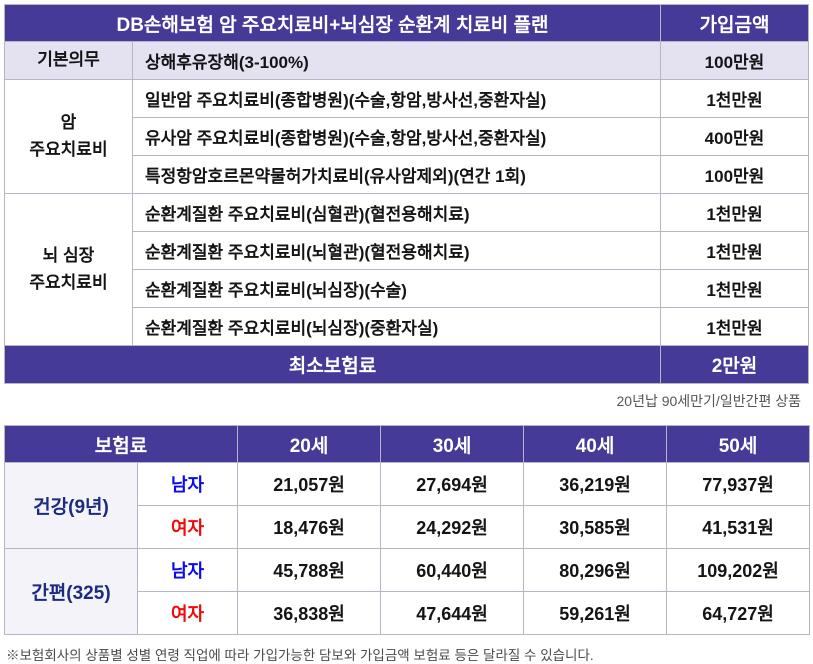 This screenshot has width=813, height=664. What do you see at coordinates (734, 136) in the screenshot?
I see `coverage-amount: 400만원` at bounding box center [734, 136].